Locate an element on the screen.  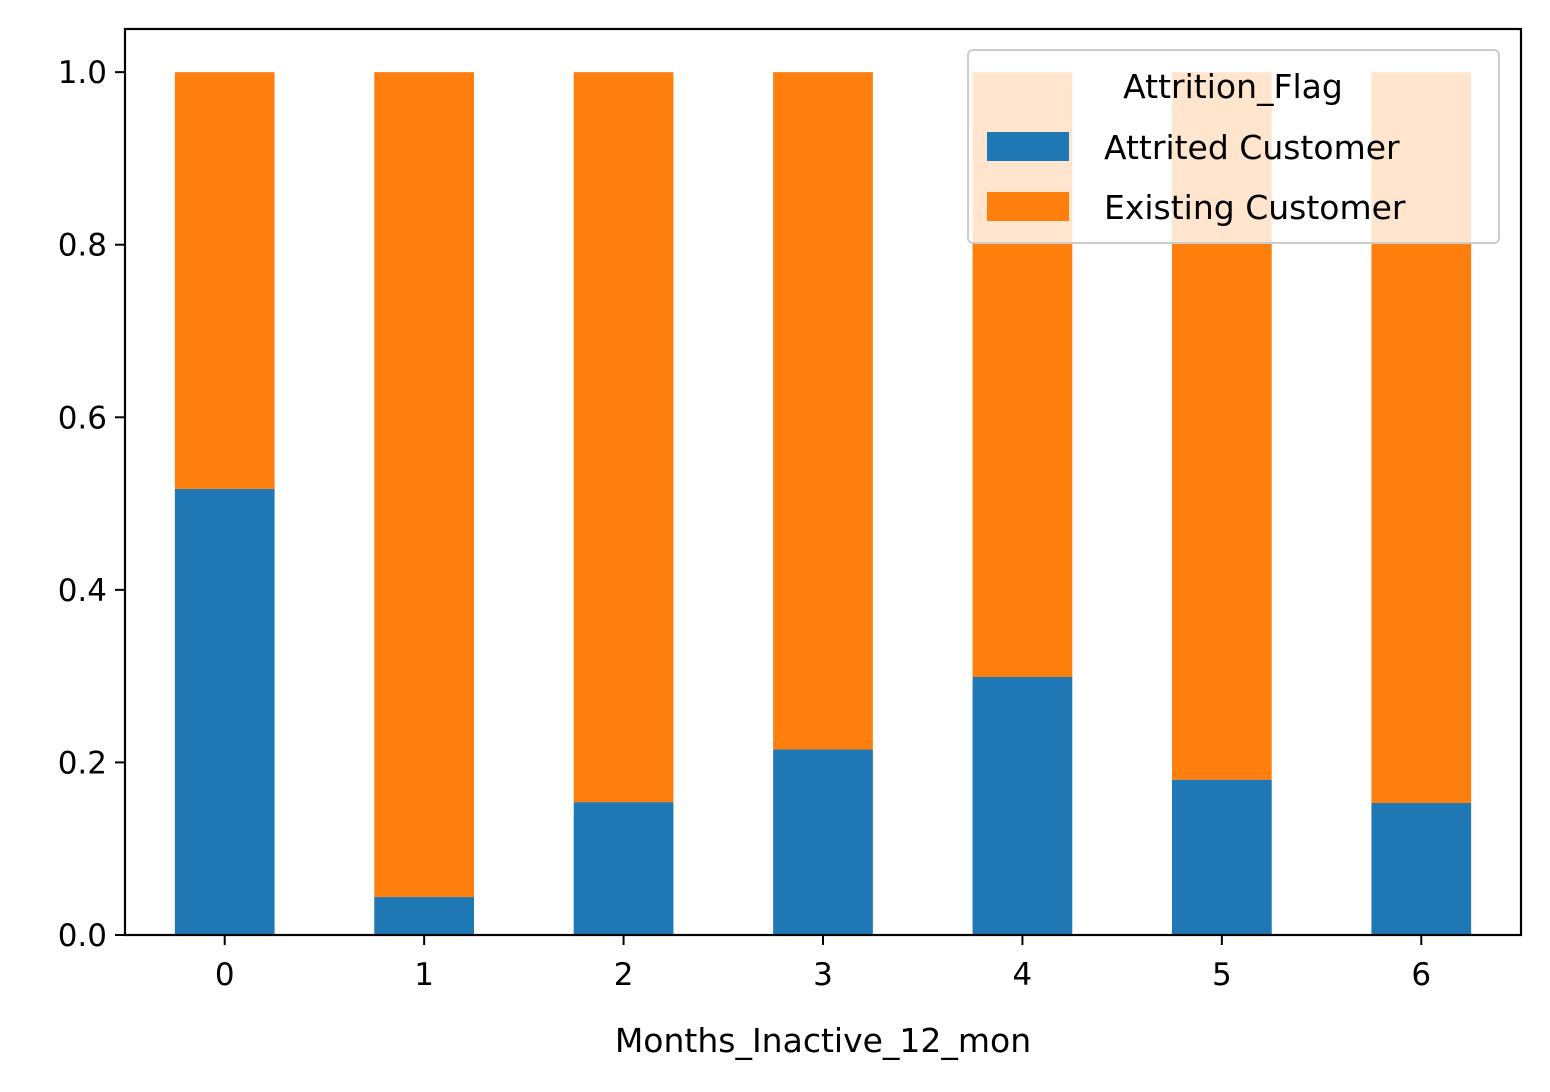
legend-swatch-existing is located at coordinates (1028, 206).